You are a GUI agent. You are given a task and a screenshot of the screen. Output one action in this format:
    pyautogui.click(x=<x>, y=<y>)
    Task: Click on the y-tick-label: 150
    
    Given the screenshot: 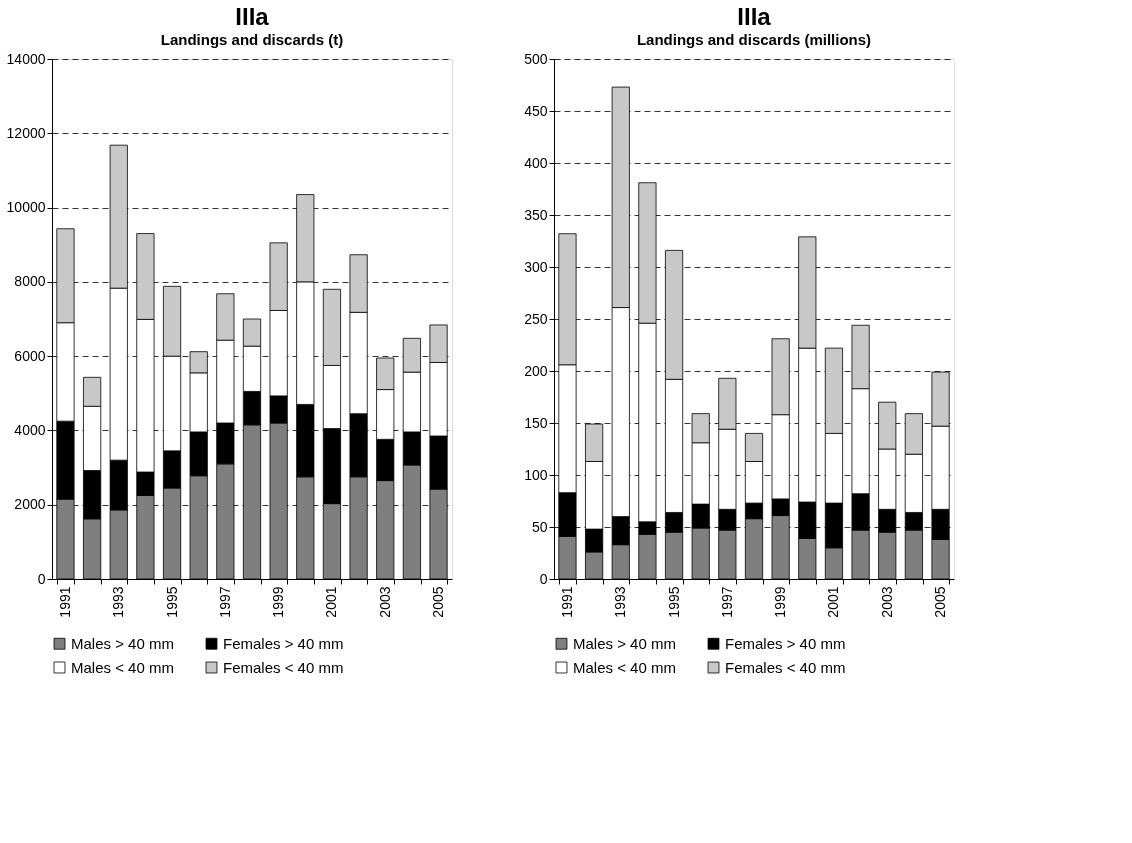 What is the action you would take?
    pyautogui.click(x=536, y=422)
    